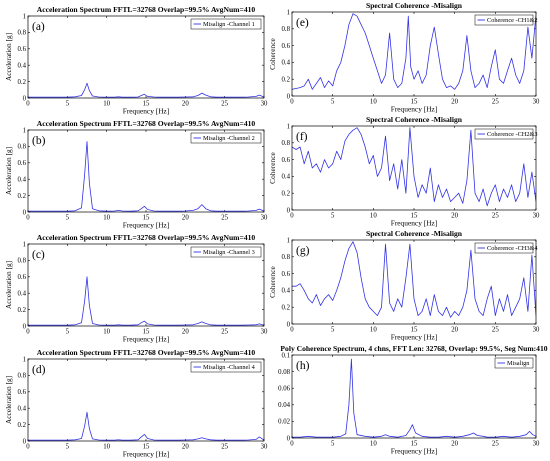 Image resolution: width=550 pixels, height=461 pixels. Describe the element at coordinates (229, 24) in the screenshot. I see `legend-entry: Misalign -Channel 1` at that location.